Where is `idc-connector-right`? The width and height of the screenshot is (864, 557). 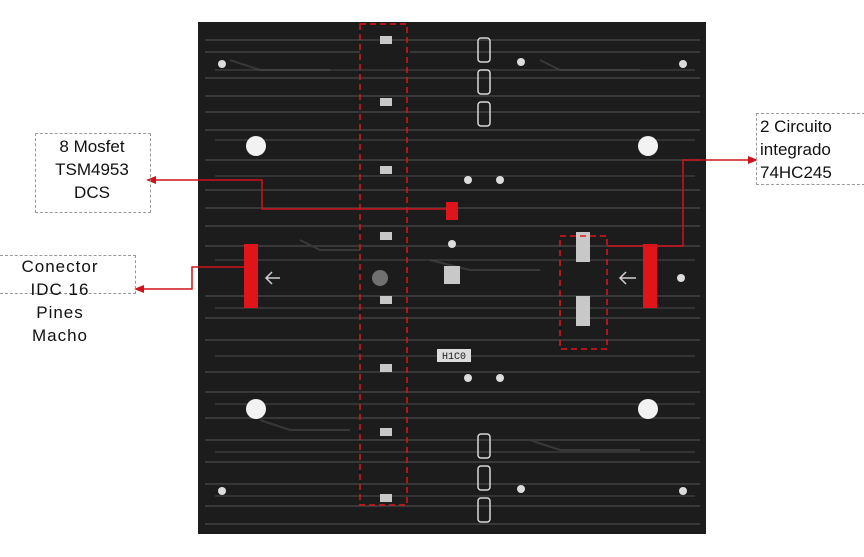
idc-connector-right is located at coordinates (650, 276).